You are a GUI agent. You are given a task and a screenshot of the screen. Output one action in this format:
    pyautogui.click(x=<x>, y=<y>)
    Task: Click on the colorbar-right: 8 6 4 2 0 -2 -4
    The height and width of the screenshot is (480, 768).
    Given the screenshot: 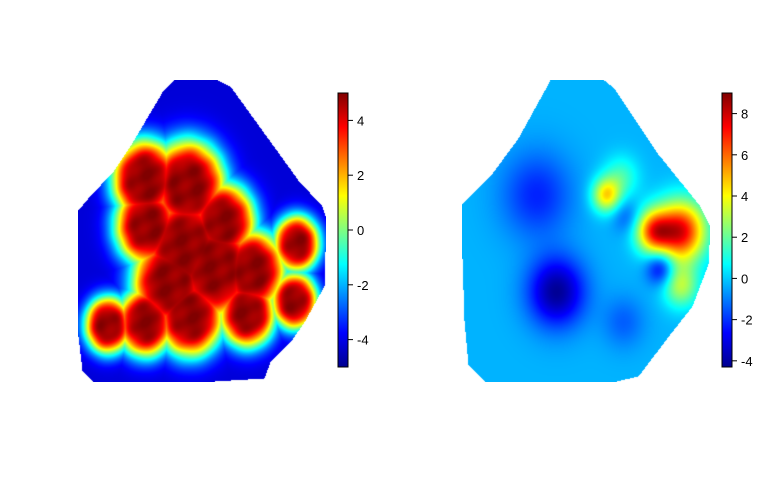 What is the action you would take?
    pyautogui.click(x=737, y=230)
    